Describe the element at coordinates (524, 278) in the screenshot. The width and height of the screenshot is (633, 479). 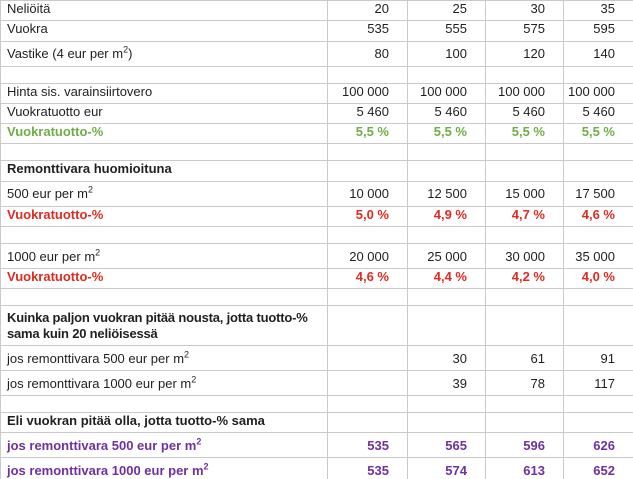
I see `value-cell: 4,2 %` at that location.